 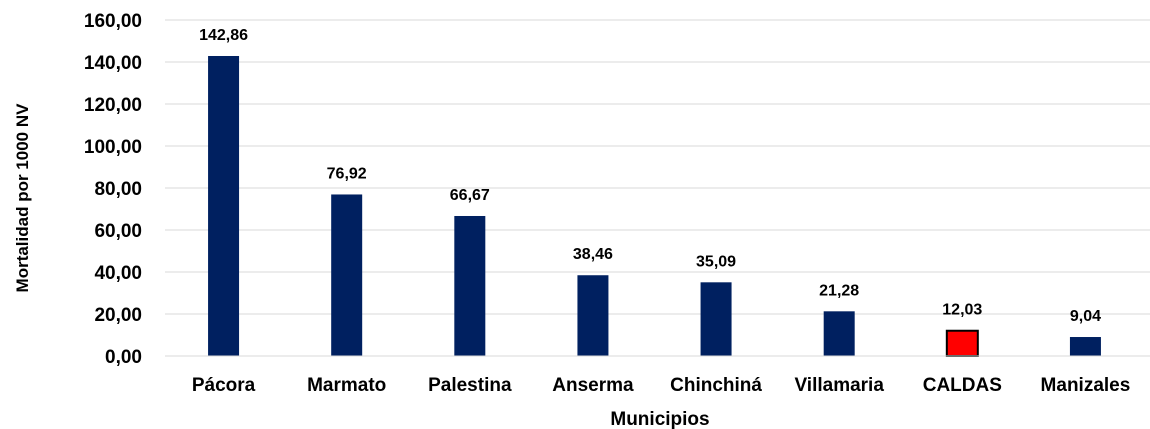 I want to click on bar-pácora, so click(x=224, y=206).